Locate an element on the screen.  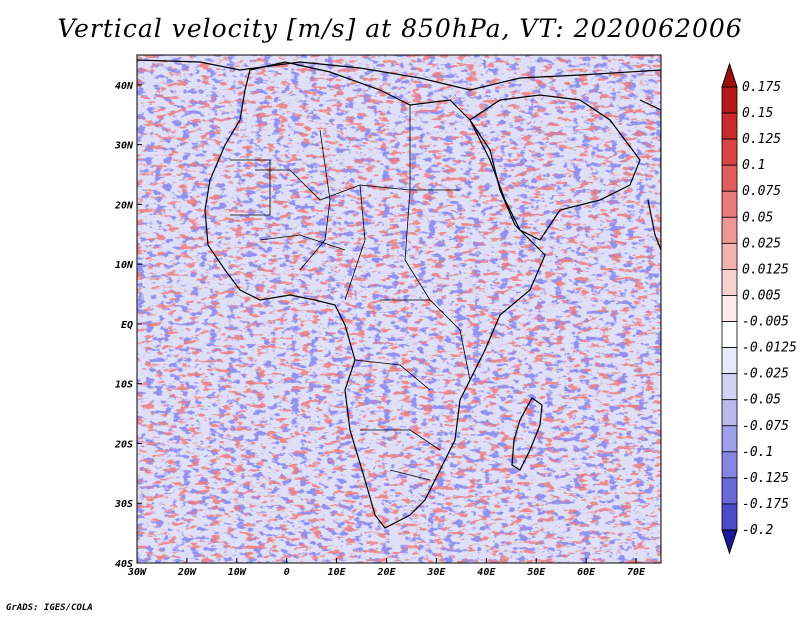
y-tick-label: EQ is located at coordinates (127, 325).